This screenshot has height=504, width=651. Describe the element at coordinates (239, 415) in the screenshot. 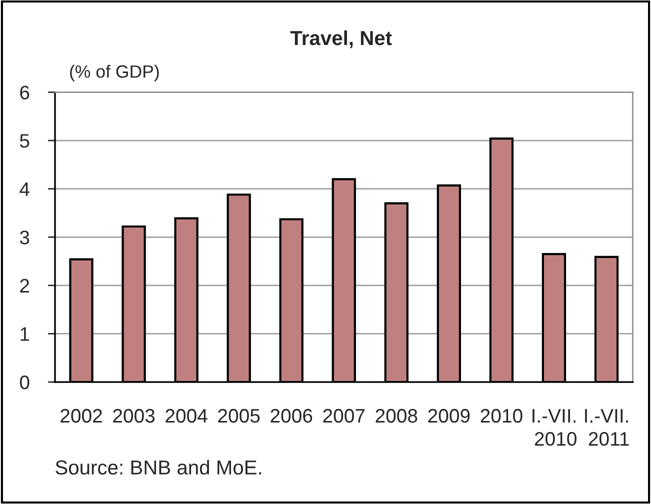

I see `x-tick-label: 2005` at that location.